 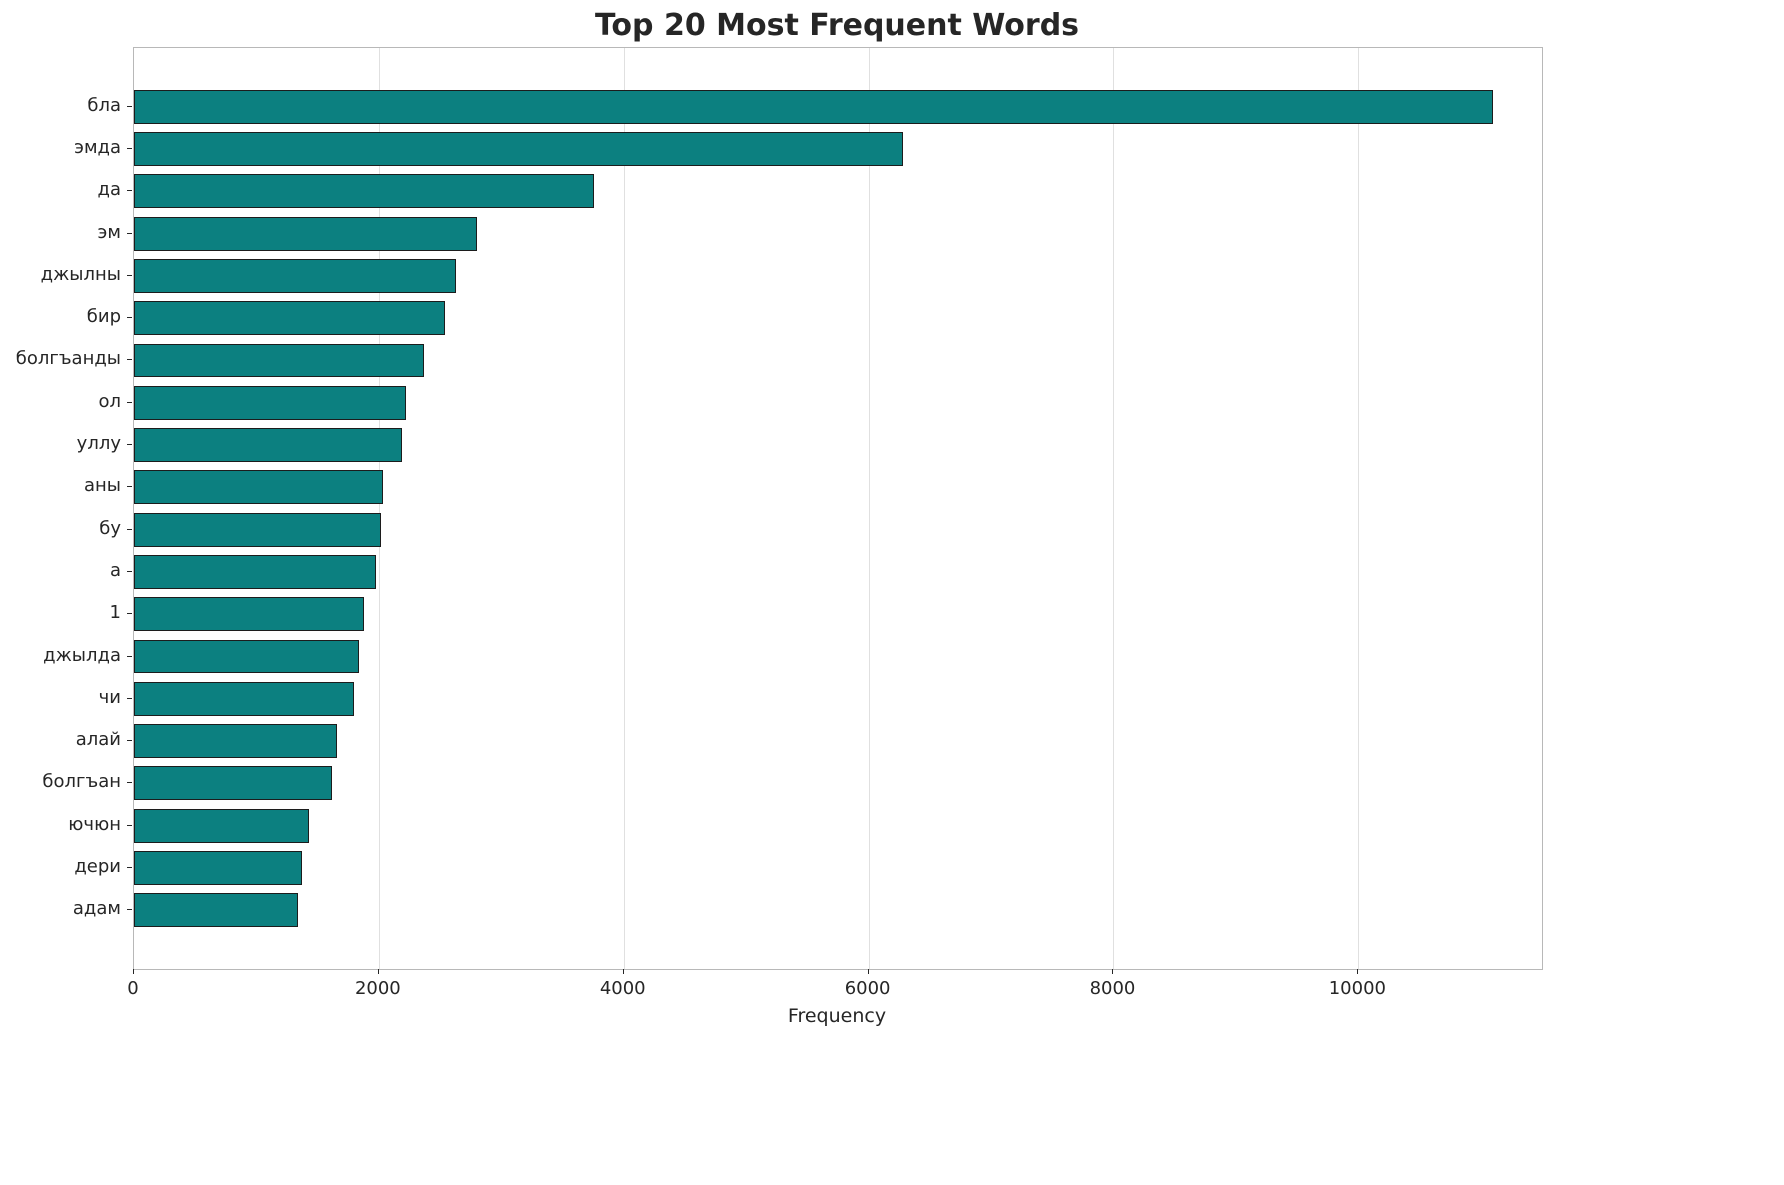 What do you see at coordinates (518, 149) in the screenshot?
I see `bar-эмда` at bounding box center [518, 149].